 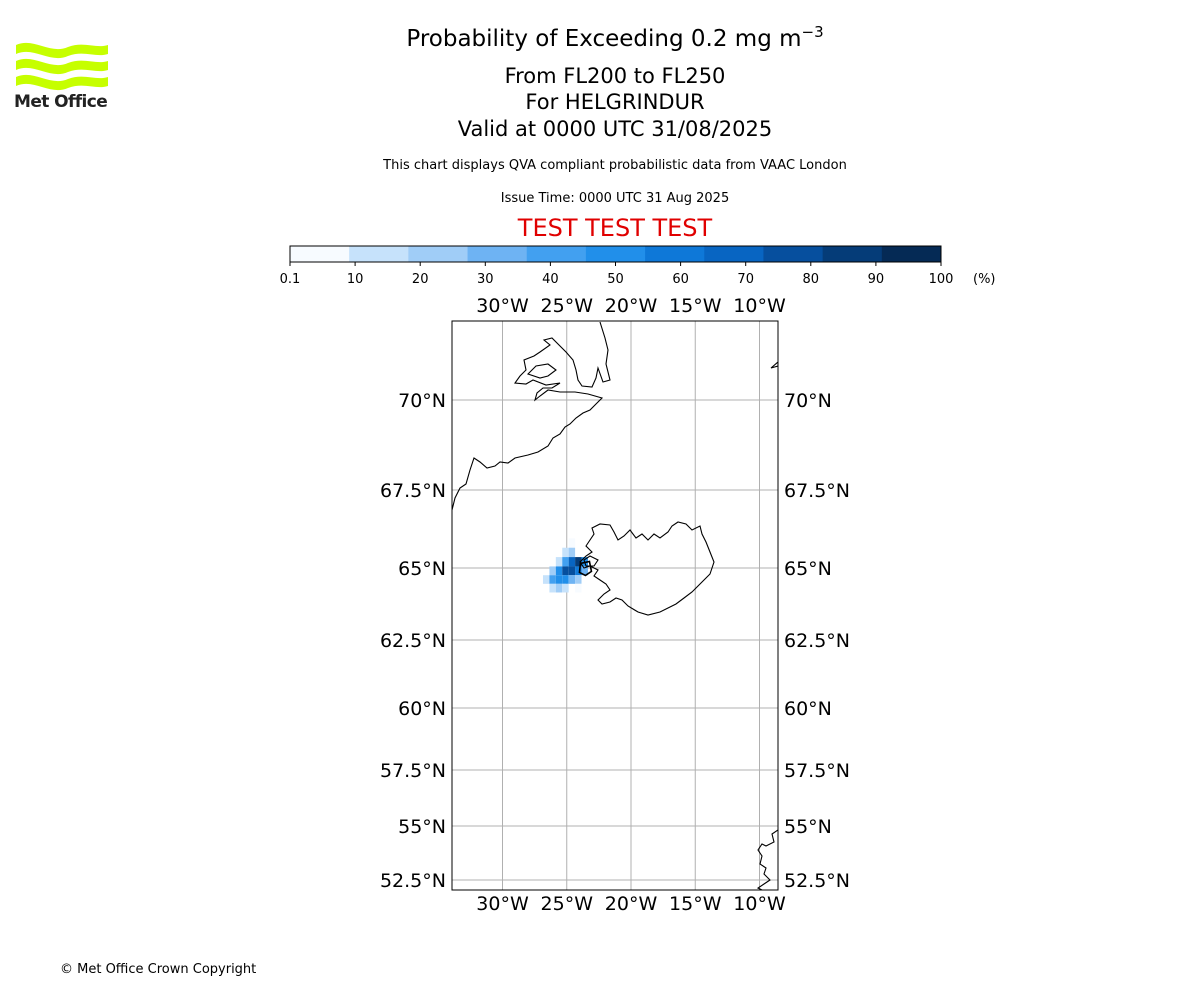 What do you see at coordinates (941, 279) in the screenshot?
I see `colorbar-tick-label: 100` at bounding box center [941, 279].